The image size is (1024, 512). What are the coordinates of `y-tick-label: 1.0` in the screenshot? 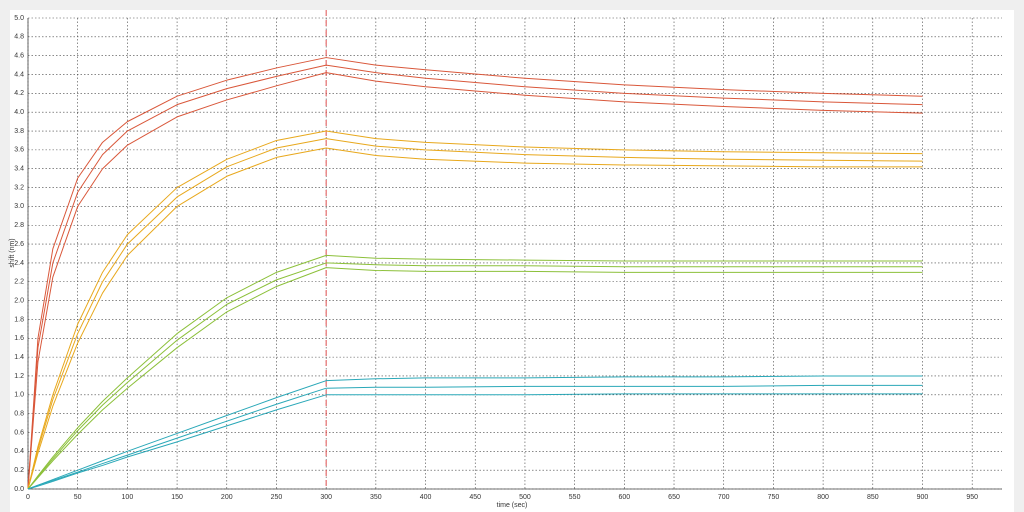 It's located at (19, 395).